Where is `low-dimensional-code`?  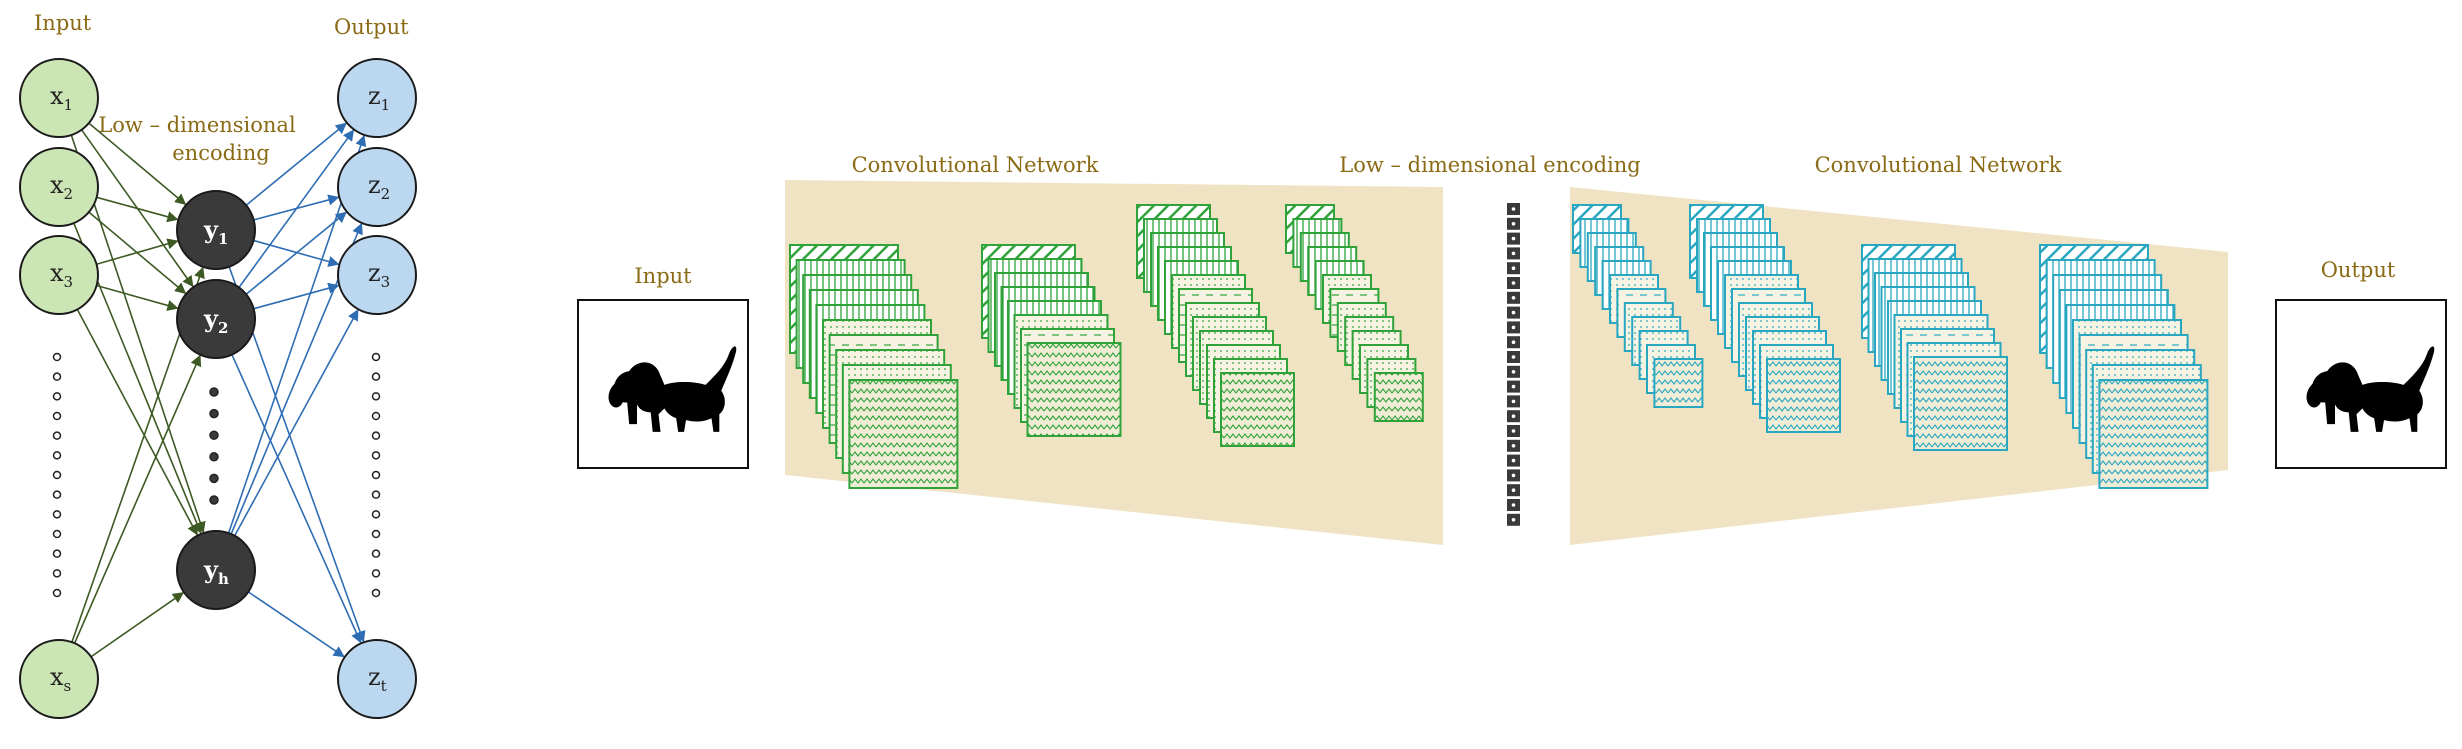
low-dimensional-code is located at coordinates (1513, 364).